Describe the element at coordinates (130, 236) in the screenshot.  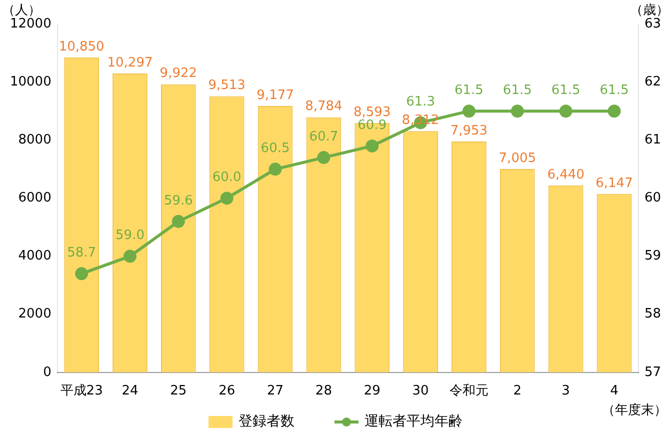
I see `data-label: 59.0` at that location.